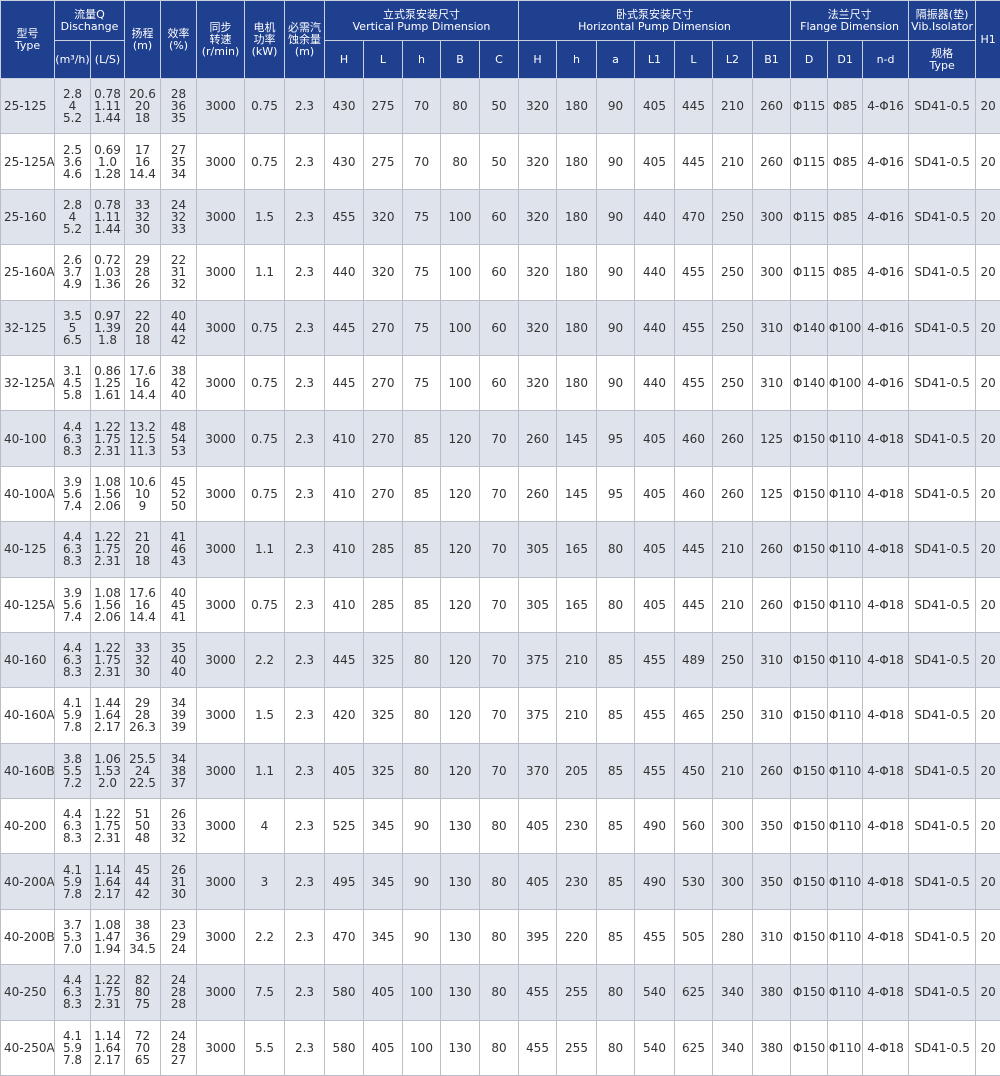 This screenshot has height=1076, width=1000. I want to click on cell-text: 6.3, so click(72, 438).